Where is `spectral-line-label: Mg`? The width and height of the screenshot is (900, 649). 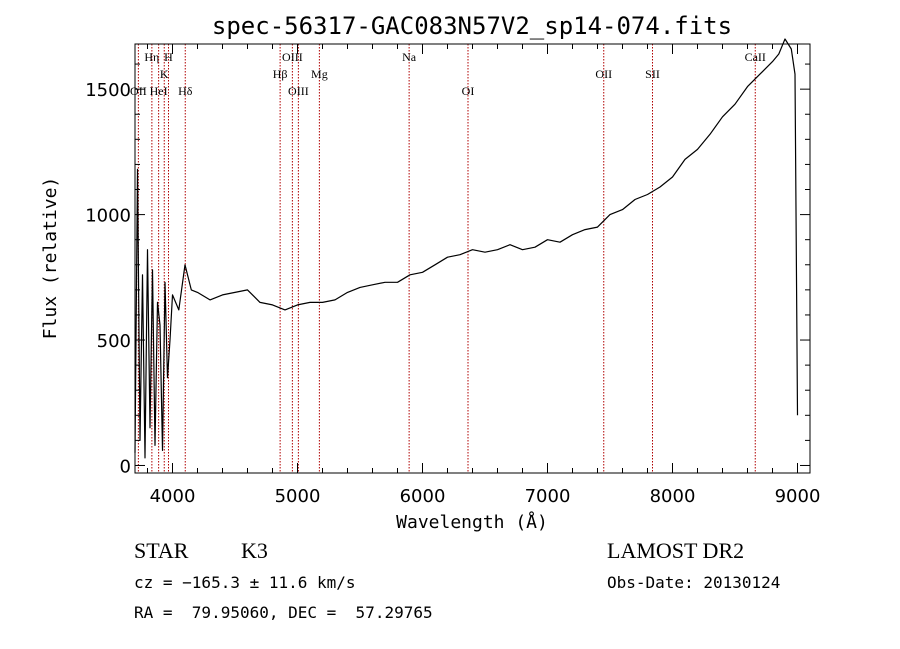
spectral-line-label: Mg is located at coordinates (319, 74).